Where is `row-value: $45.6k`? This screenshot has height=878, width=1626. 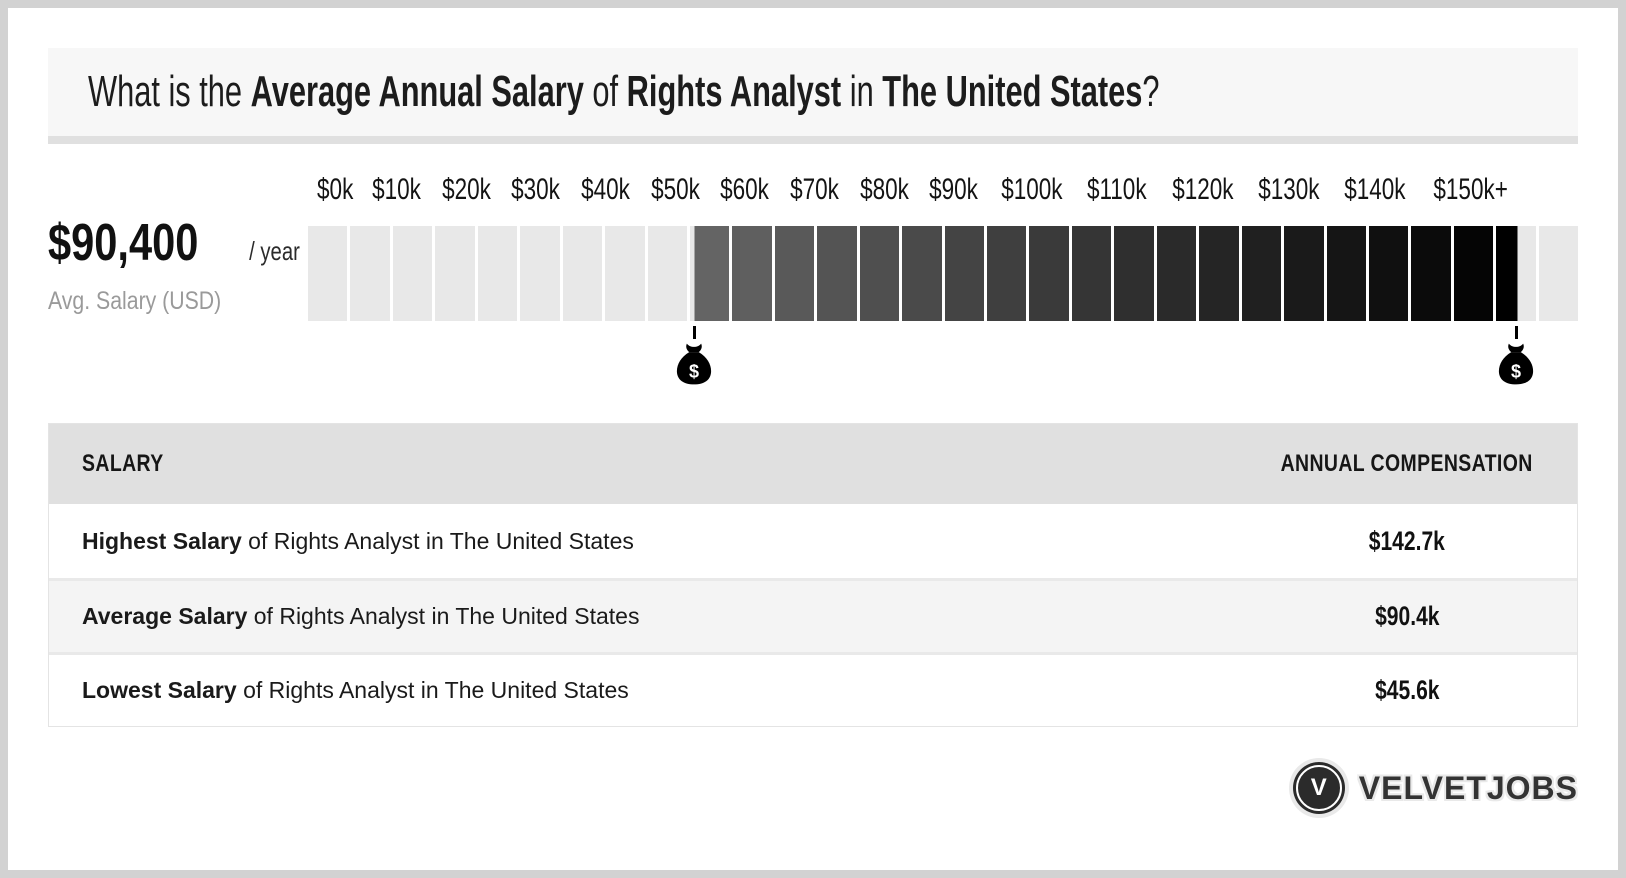
row-value: $45.6k is located at coordinates (1407, 690).